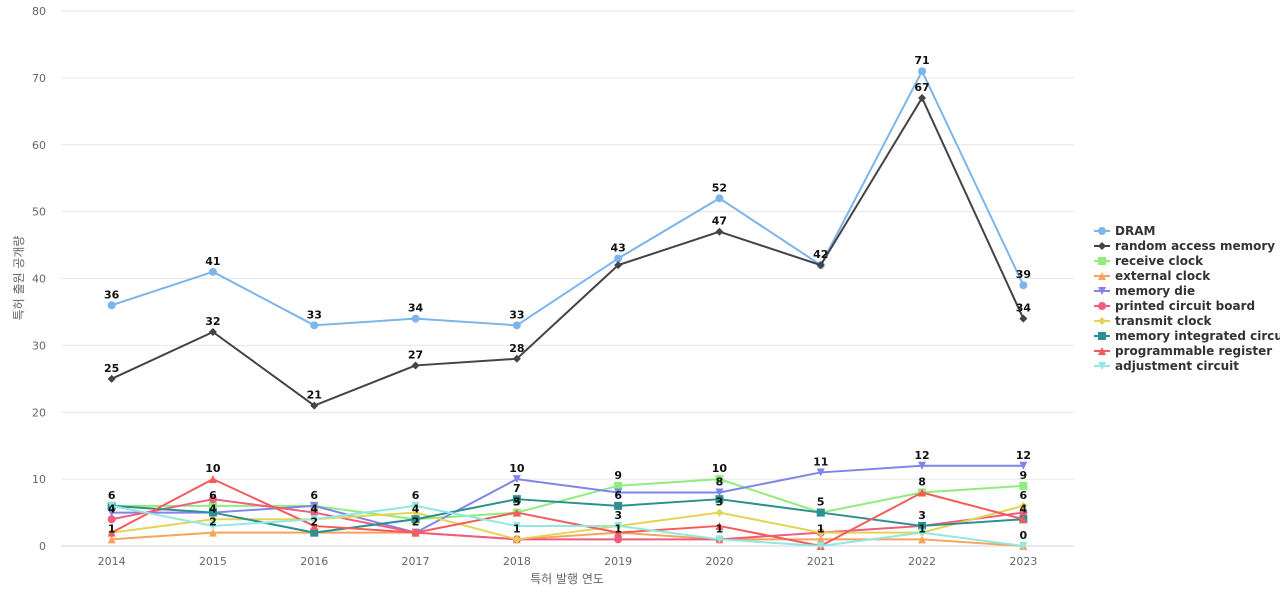 The height and width of the screenshot is (600, 1280). I want to click on legend-item: transmit clock, so click(1153, 321).